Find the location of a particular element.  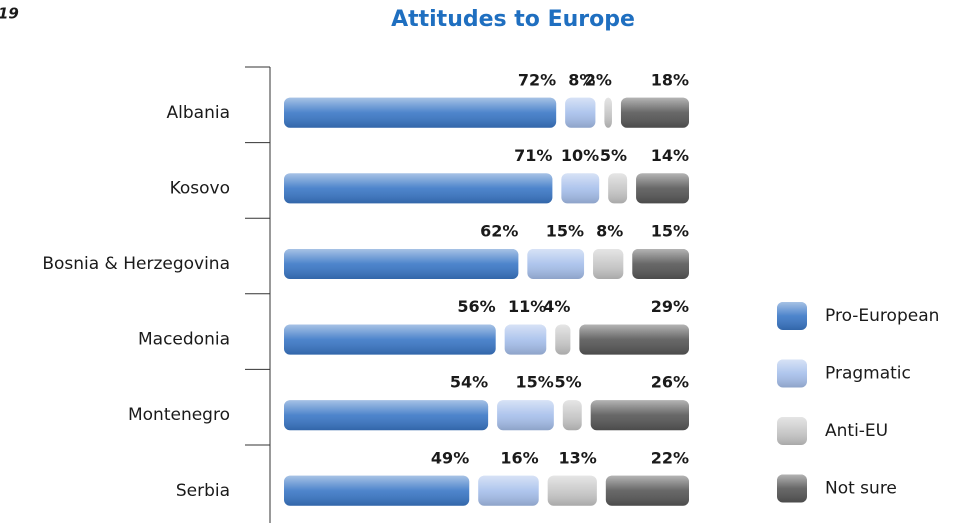

value-label: 29% is located at coordinates (670, 306).